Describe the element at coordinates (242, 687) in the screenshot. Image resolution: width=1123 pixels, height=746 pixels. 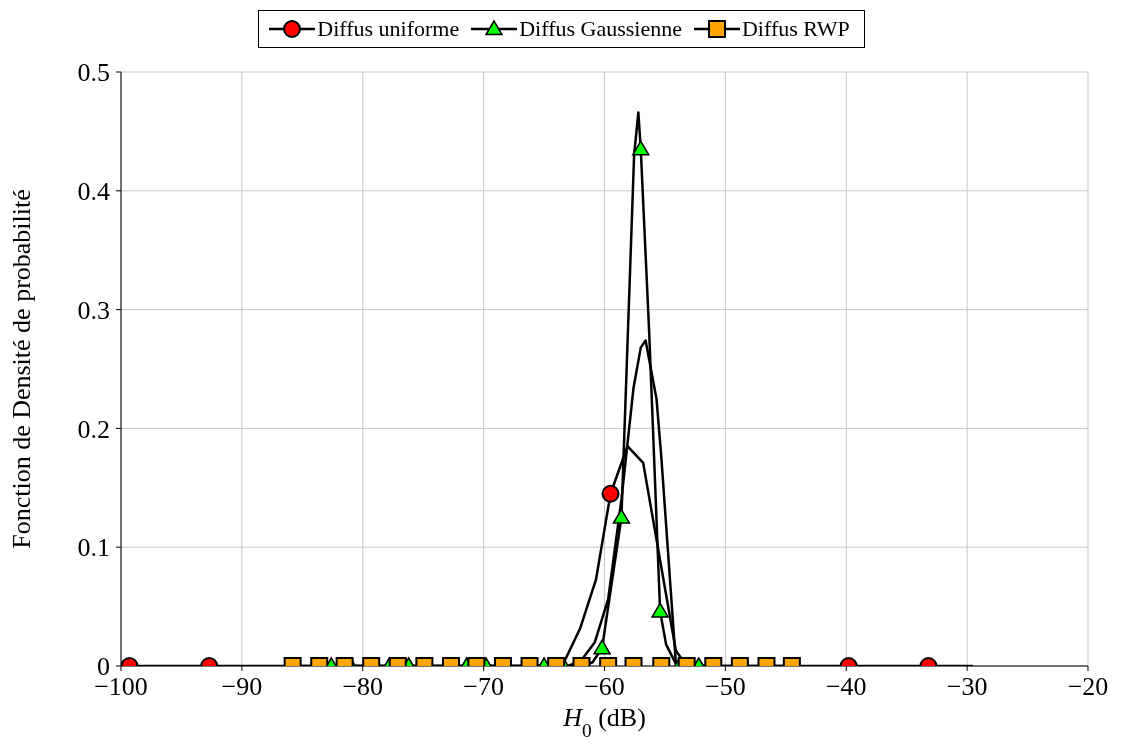
I see `x-tick-label: −90` at that location.